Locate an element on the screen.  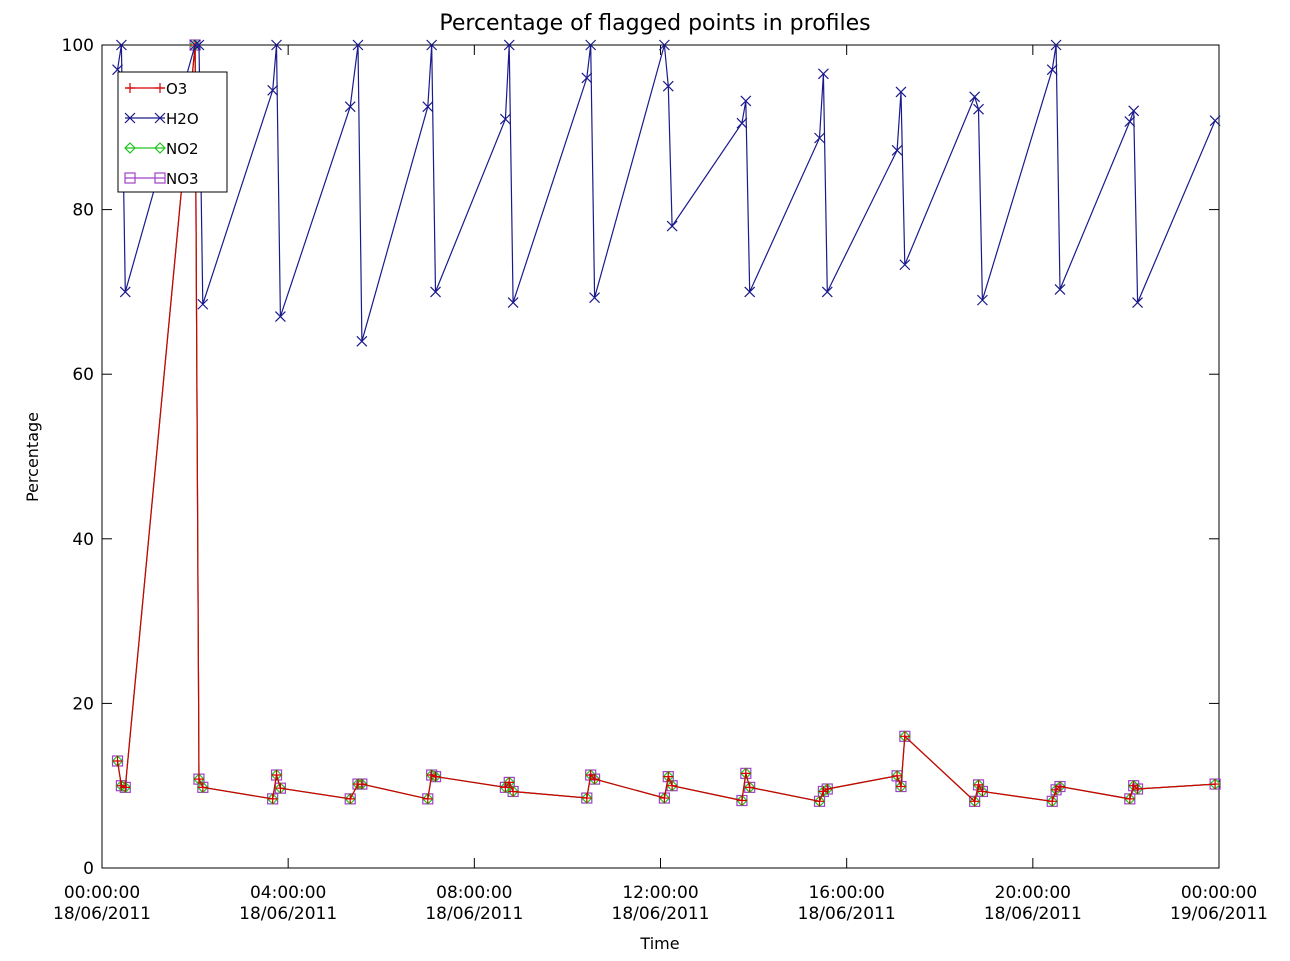
y-tick-label: 40 is located at coordinates (83, 540).